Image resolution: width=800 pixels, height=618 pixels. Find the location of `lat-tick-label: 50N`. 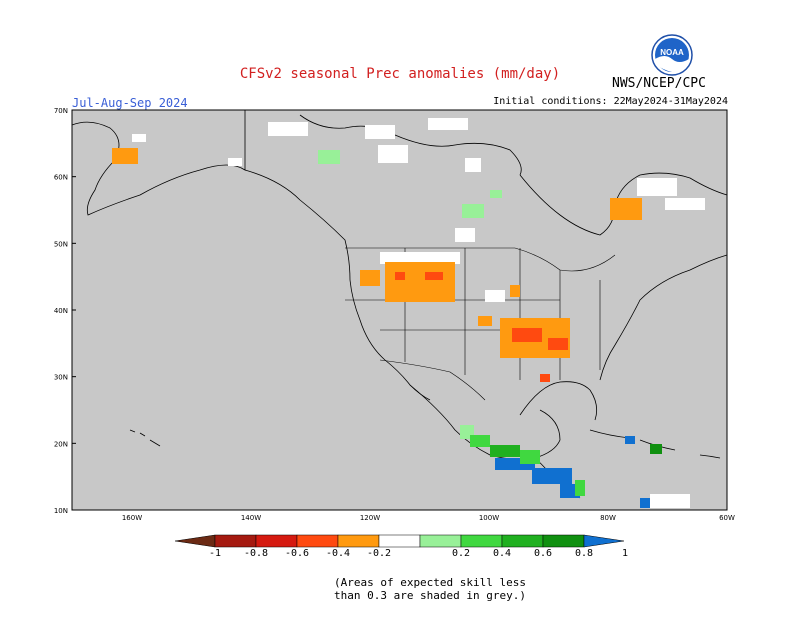

lat-tick-label: 50N is located at coordinates (61, 244).